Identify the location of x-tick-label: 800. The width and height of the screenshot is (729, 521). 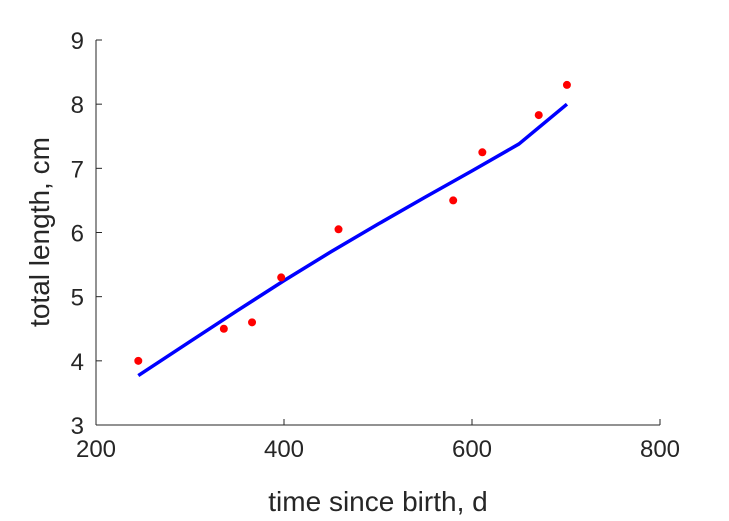
(660, 449).